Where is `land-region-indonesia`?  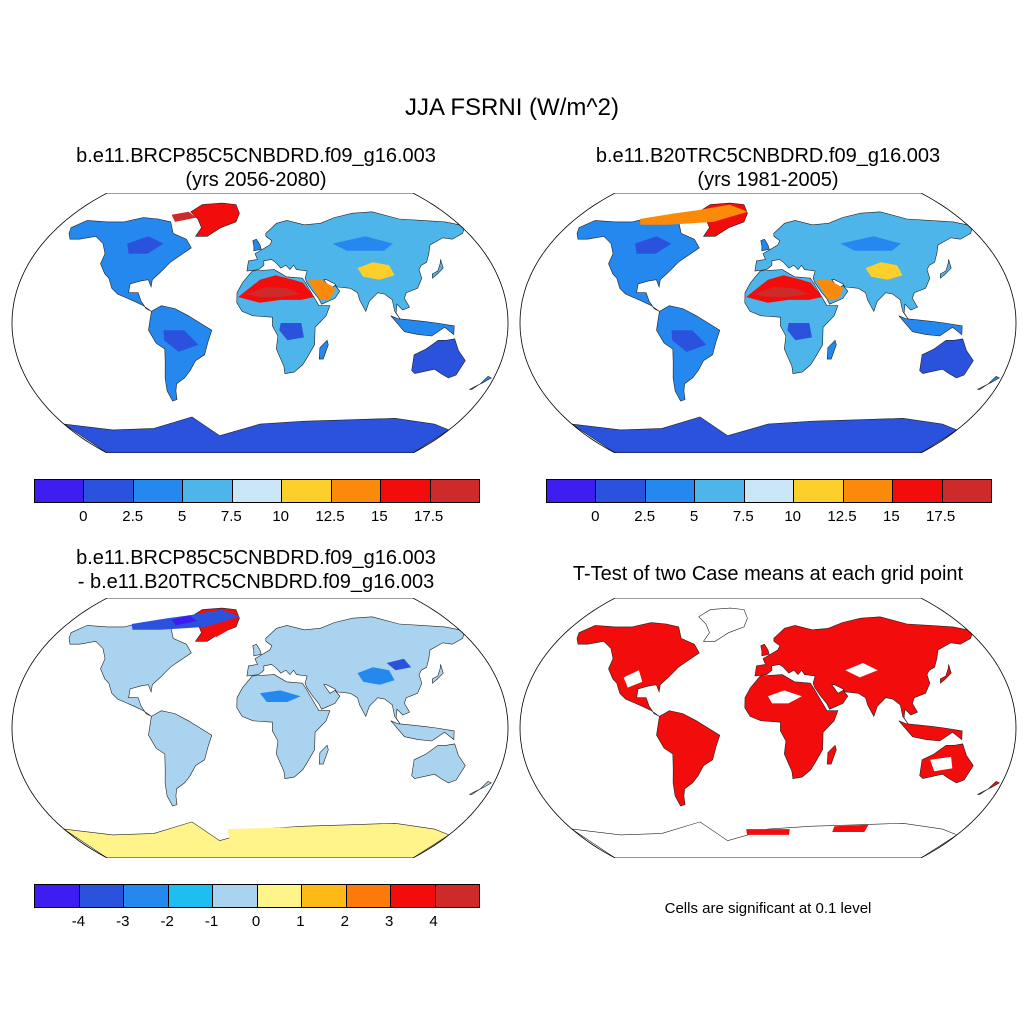 land-region-indonesia is located at coordinates (422, 326).